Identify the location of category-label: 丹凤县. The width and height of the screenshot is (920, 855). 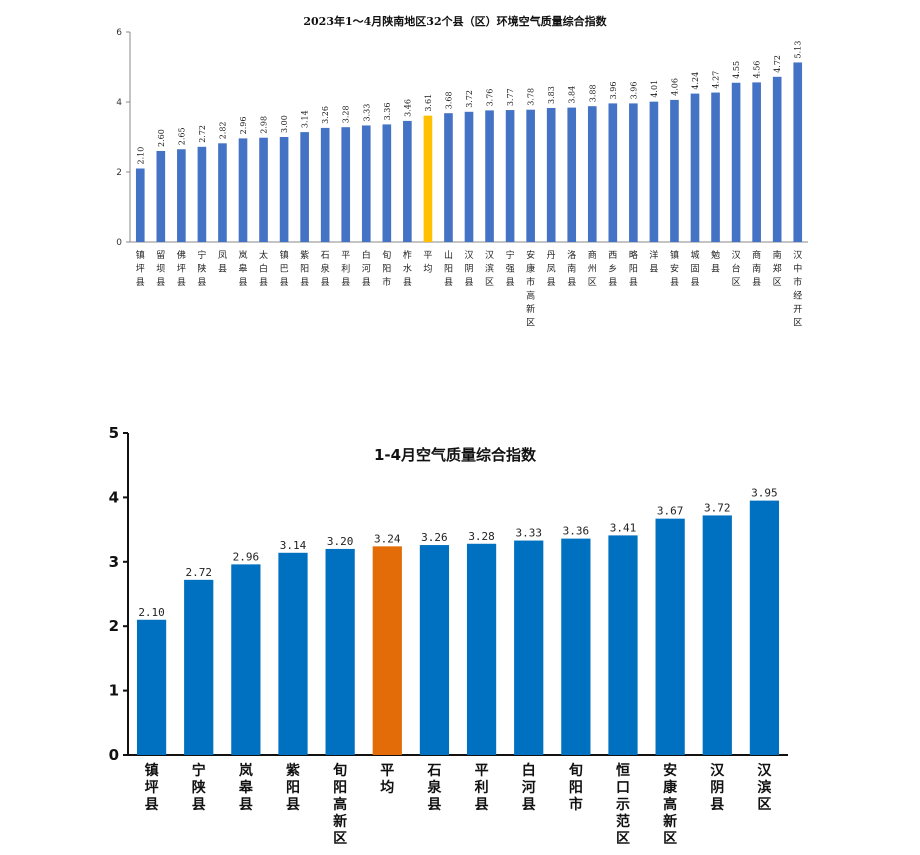
(551, 269).